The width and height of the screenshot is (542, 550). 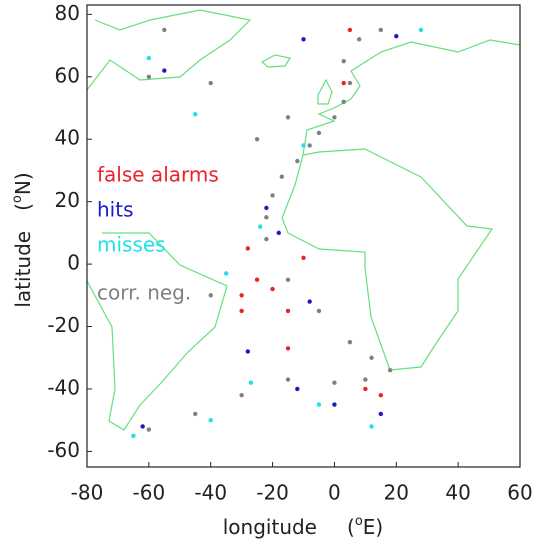 What do you see at coordinates (67, 13) in the screenshot?
I see `y-tick-label: 80` at bounding box center [67, 13].